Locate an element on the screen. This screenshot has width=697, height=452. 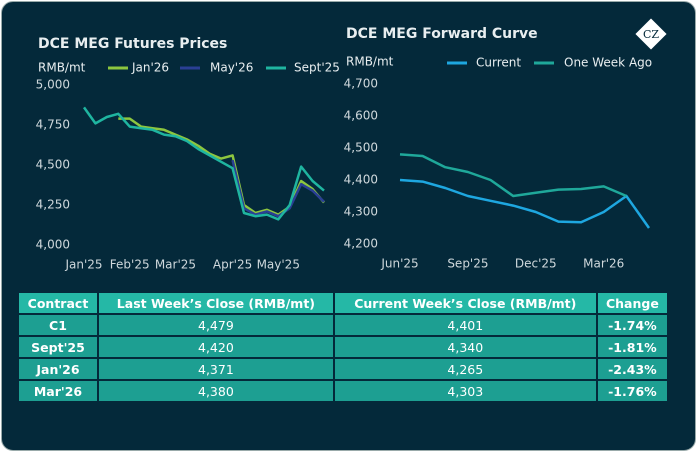
logo: CZ is located at coordinates (651, 34).